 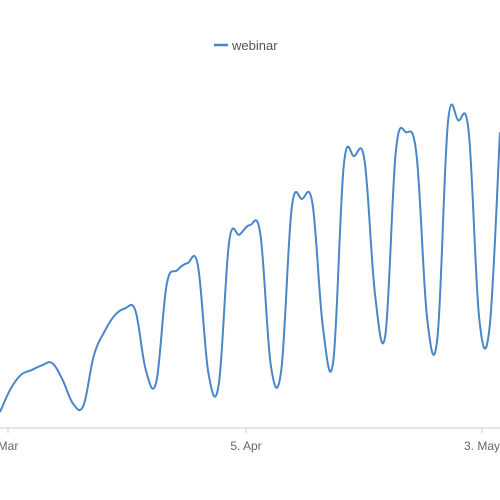 I want to click on legend: webinar, so click(x=246, y=45).